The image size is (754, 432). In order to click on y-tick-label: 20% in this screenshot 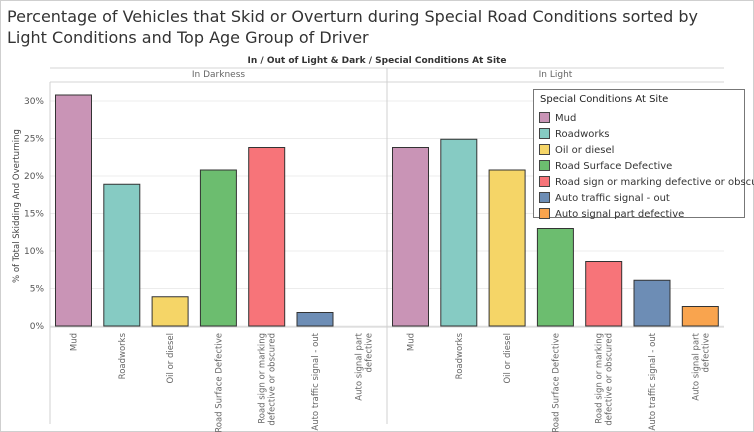, I will do `click(34, 177)`.